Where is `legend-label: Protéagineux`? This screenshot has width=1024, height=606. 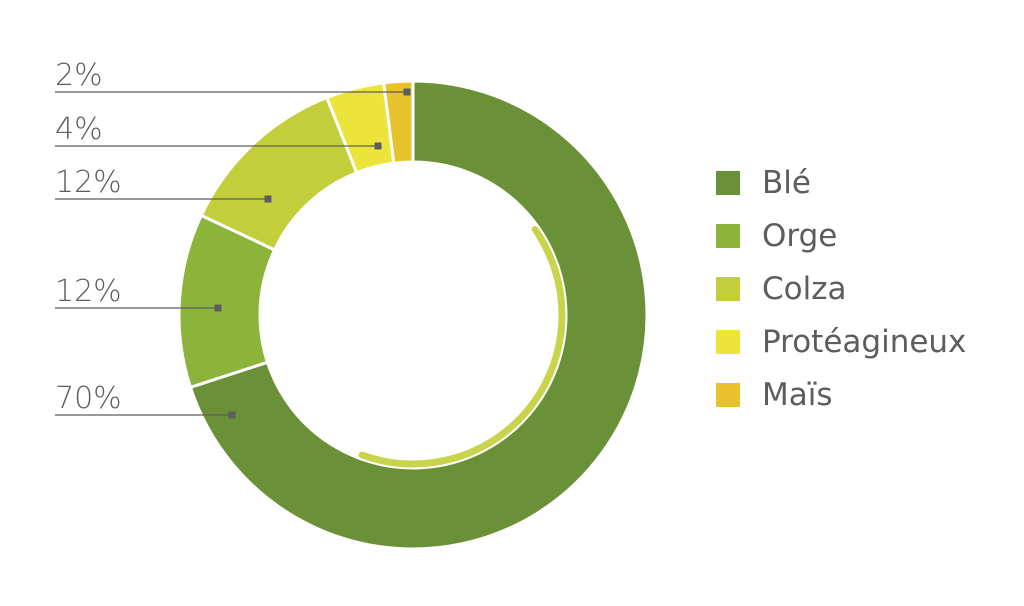
legend-label: Protéagineux is located at coordinates (864, 341).